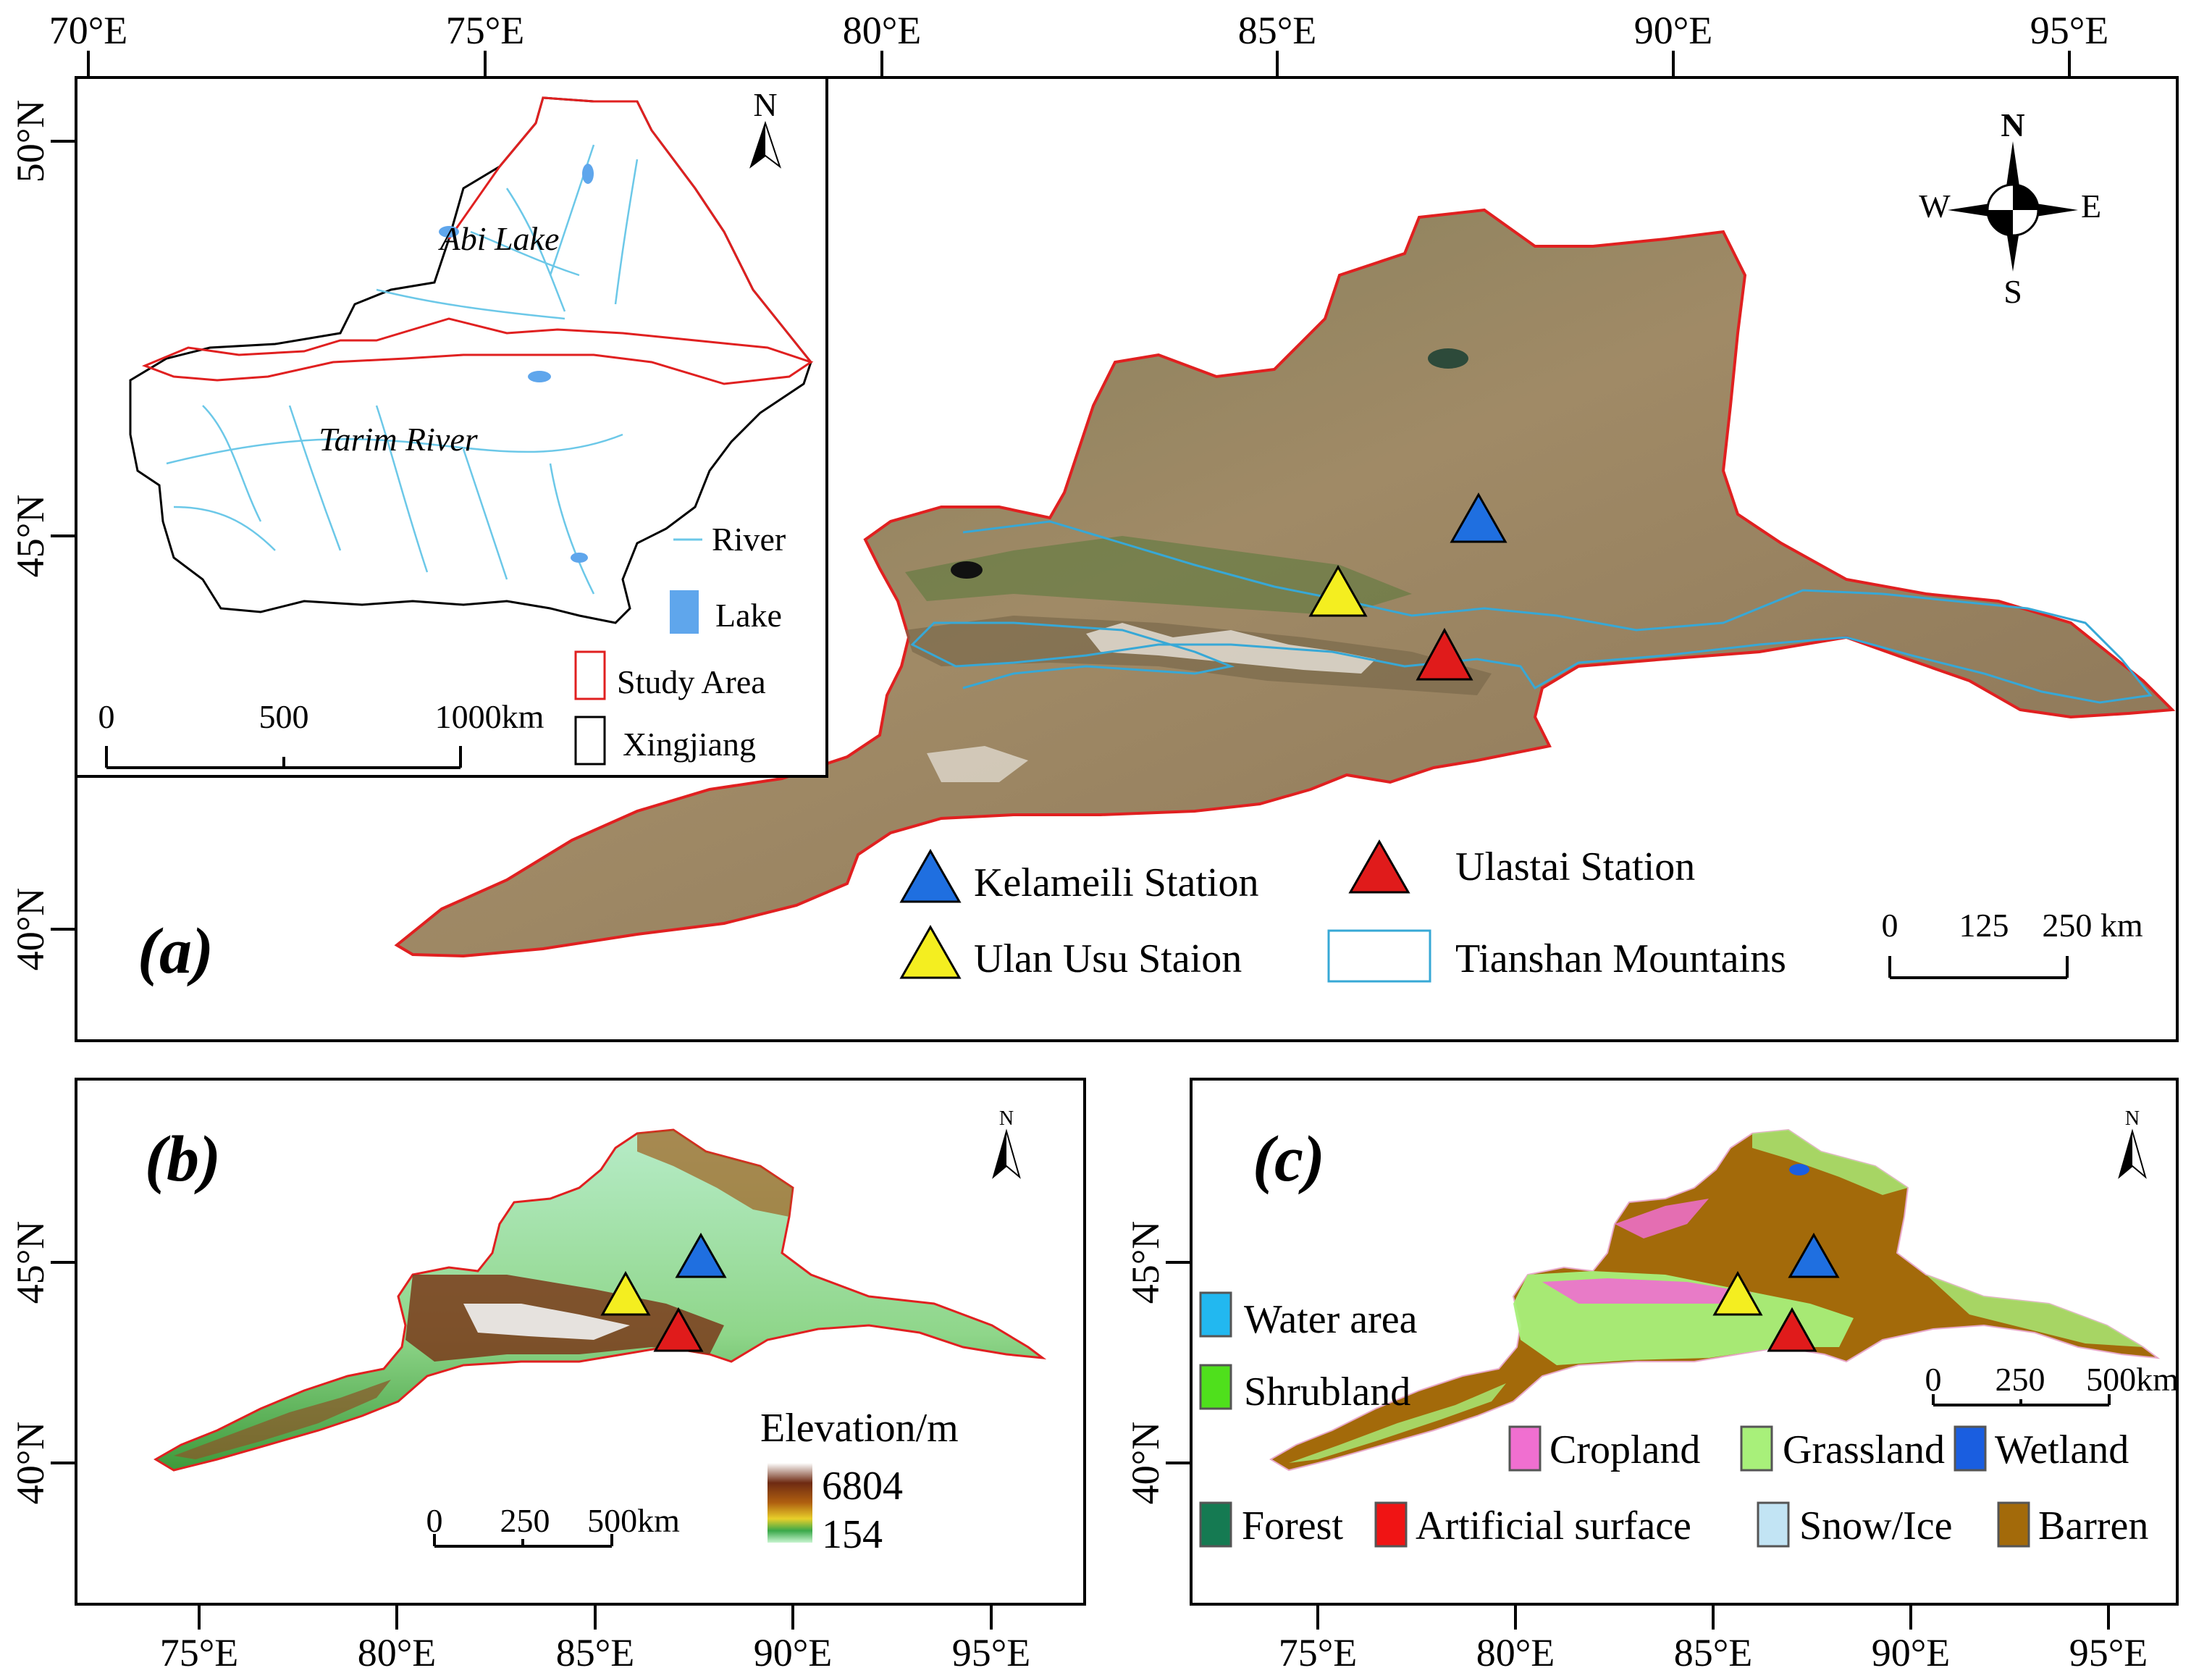  Describe the element at coordinates (1799, 1169) in the screenshot. I see `lc-wetland-patch` at that location.